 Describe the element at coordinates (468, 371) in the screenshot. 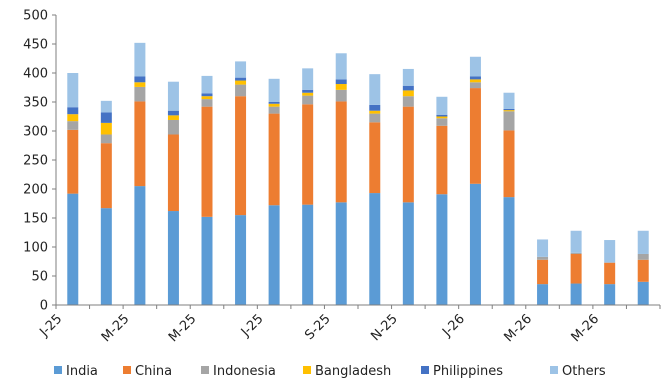

I see `legend-label: Philippines` at that location.